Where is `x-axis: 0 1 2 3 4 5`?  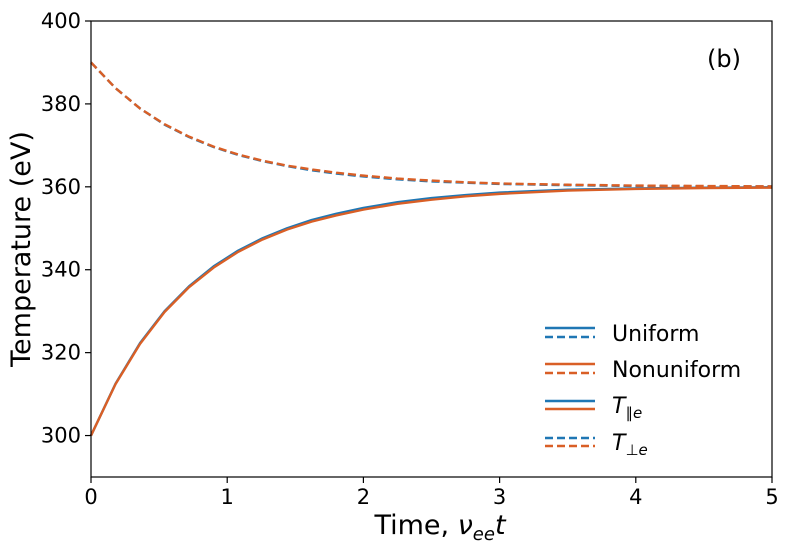
x-axis: 0 1 2 3 4 5 is located at coordinates (431, 493).